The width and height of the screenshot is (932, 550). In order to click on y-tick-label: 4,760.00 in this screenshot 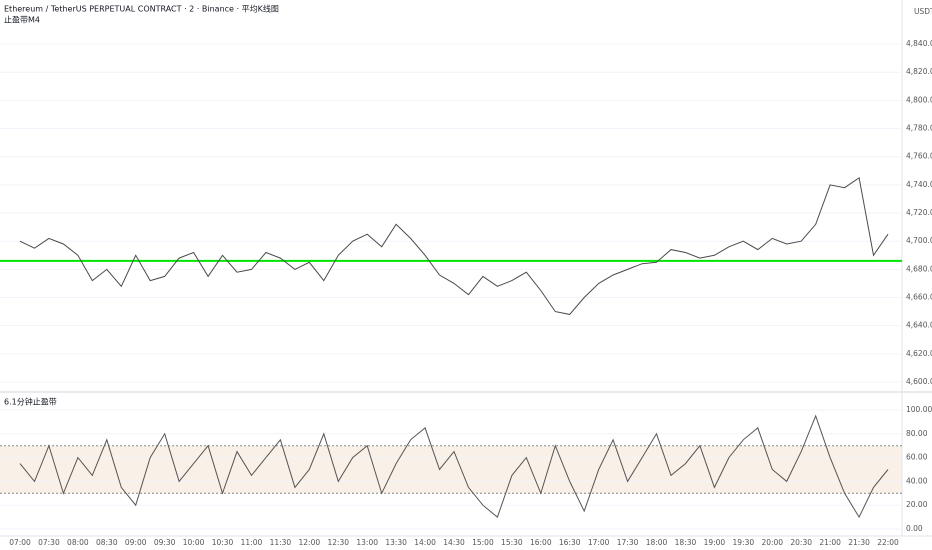, I will do `click(919, 156)`.